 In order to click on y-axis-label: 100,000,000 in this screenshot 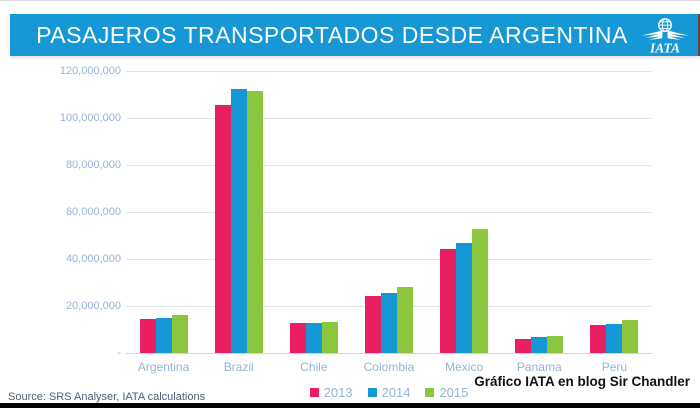, I will do `click(90, 118)`.